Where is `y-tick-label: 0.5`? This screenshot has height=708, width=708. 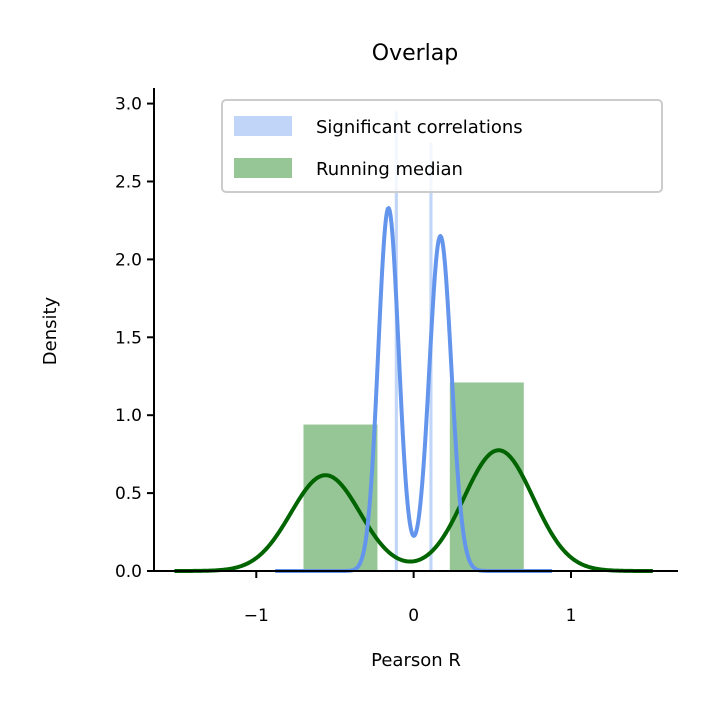 y-tick-label: 0.5 is located at coordinates (128, 494).